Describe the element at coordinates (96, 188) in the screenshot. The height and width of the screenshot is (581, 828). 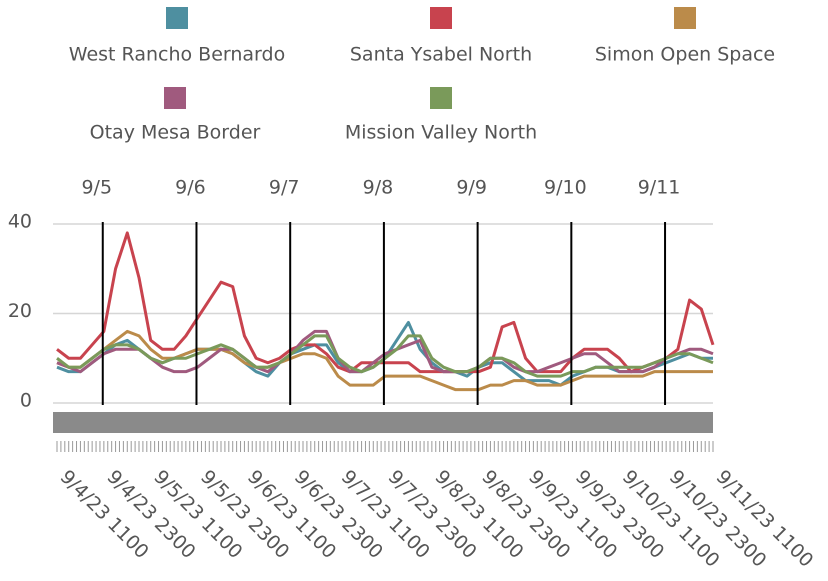
I see `day-label: 9/5` at that location.